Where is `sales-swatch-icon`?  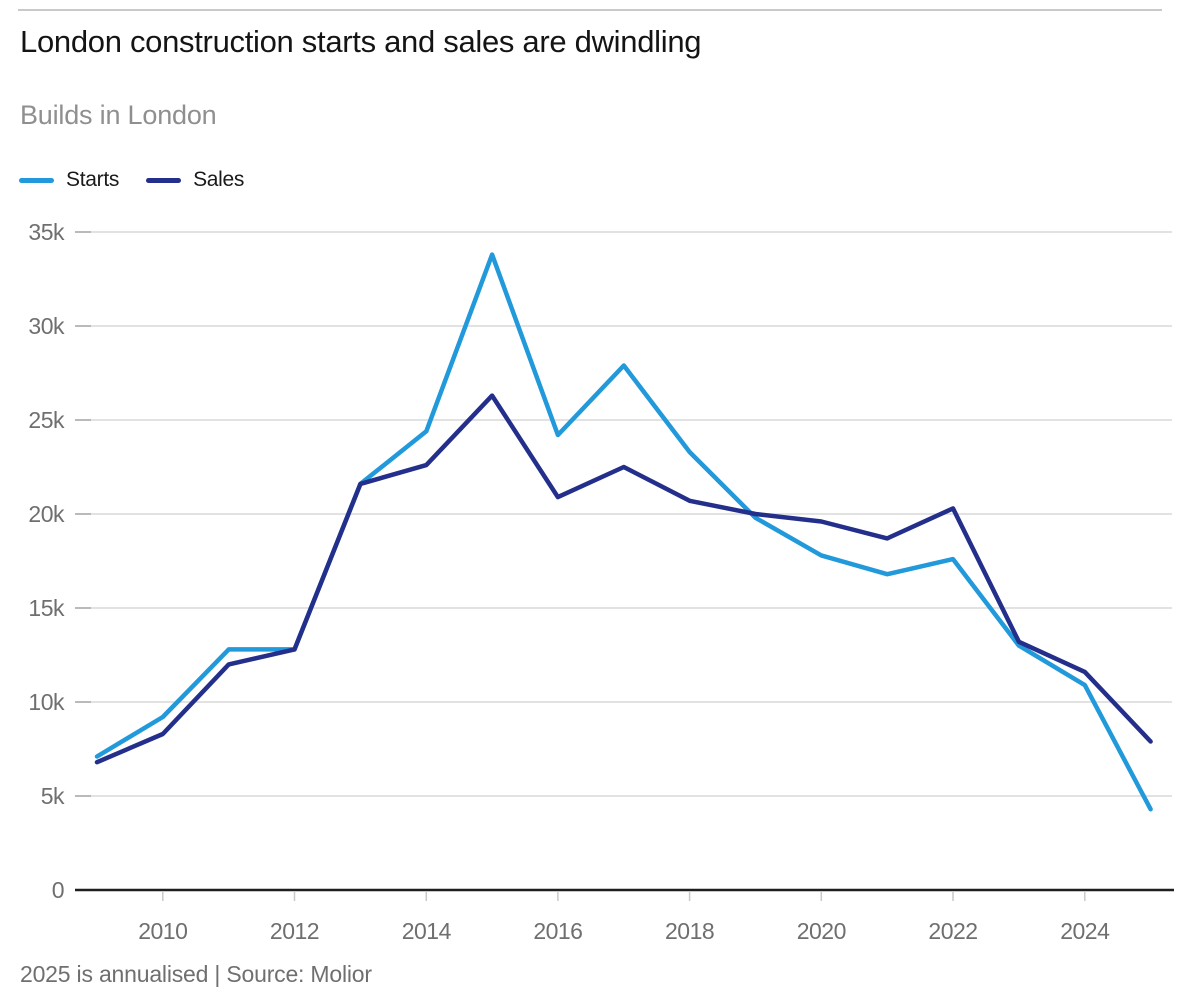
sales-swatch-icon is located at coordinates (164, 180).